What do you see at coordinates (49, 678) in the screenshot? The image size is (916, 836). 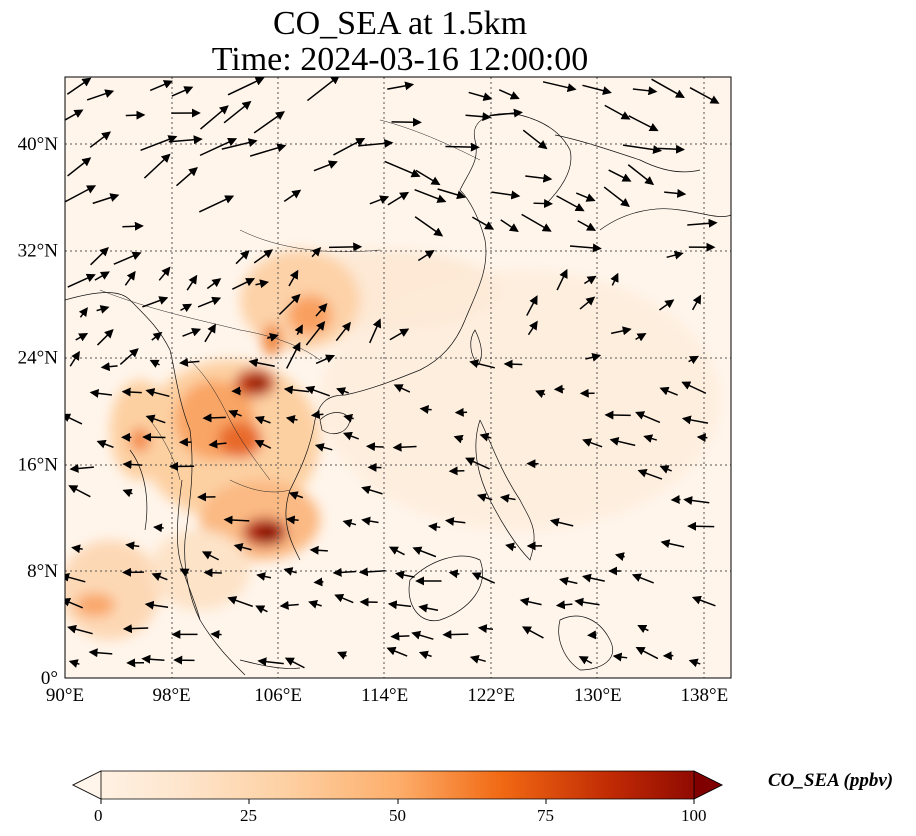 I see `lat-tick-label: 0°` at bounding box center [49, 678].